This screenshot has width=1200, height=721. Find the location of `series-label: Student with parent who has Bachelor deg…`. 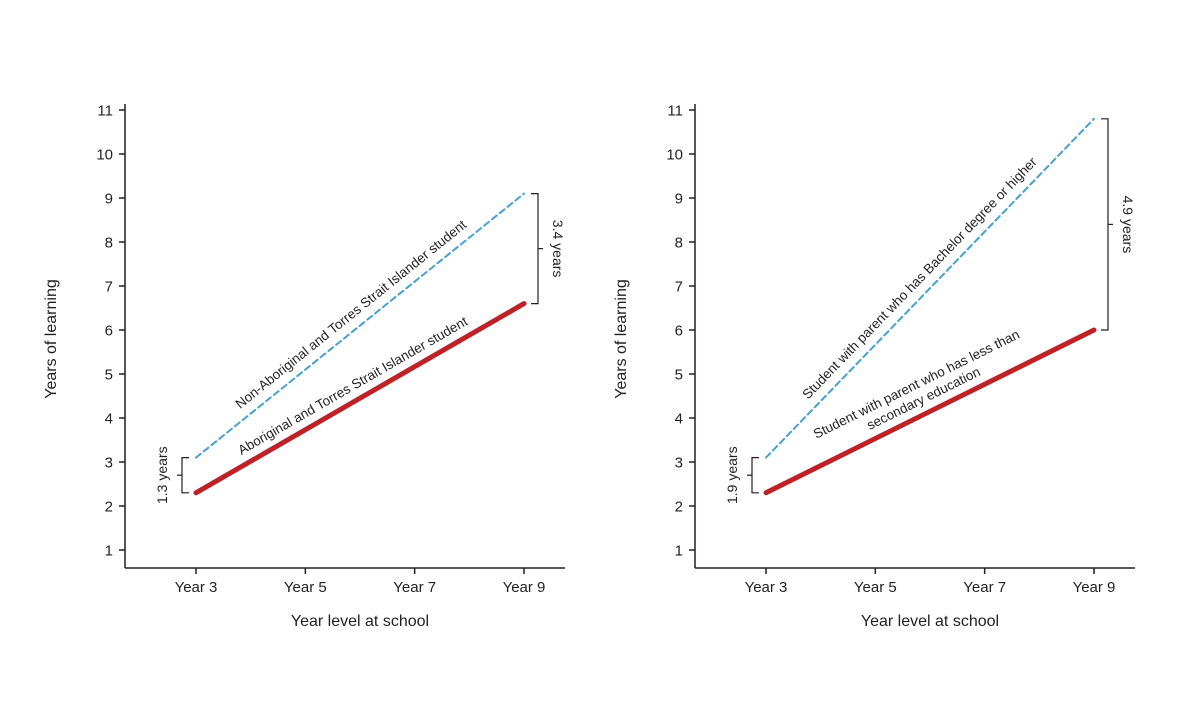

series-label: Student with parent who has Bachelor deg… is located at coordinates (919, 278).